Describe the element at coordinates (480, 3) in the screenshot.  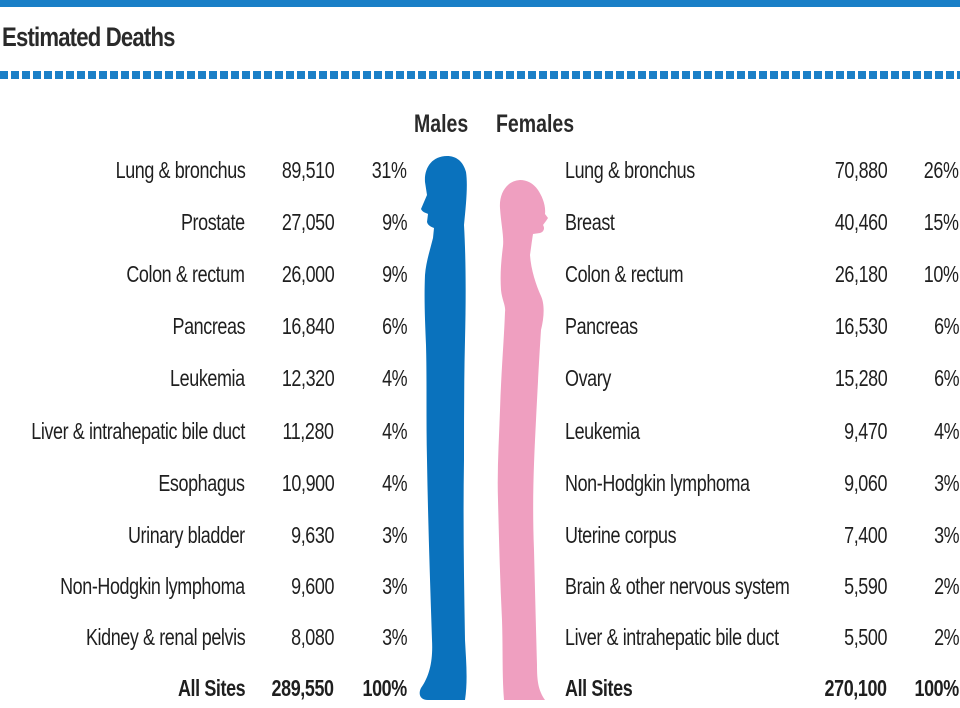
I see `top-accent-bar` at that location.